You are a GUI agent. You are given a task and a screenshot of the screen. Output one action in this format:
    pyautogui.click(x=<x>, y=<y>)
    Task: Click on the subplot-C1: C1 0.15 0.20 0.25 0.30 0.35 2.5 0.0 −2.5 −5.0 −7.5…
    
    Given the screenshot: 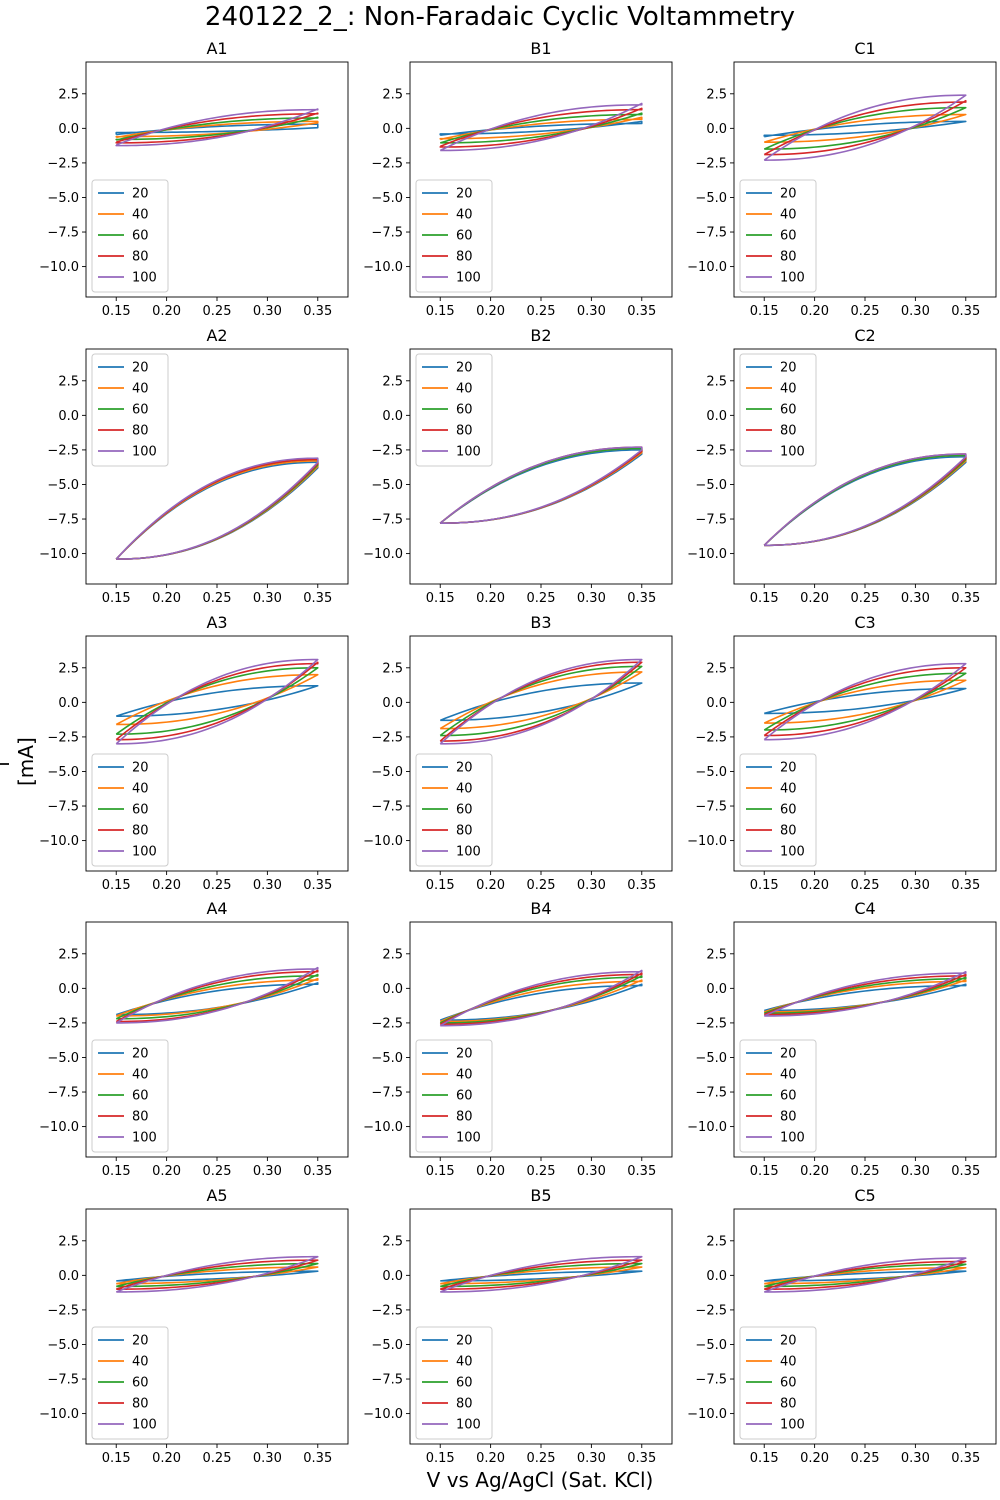 What is the action you would take?
    pyautogui.click(x=842, y=179)
    